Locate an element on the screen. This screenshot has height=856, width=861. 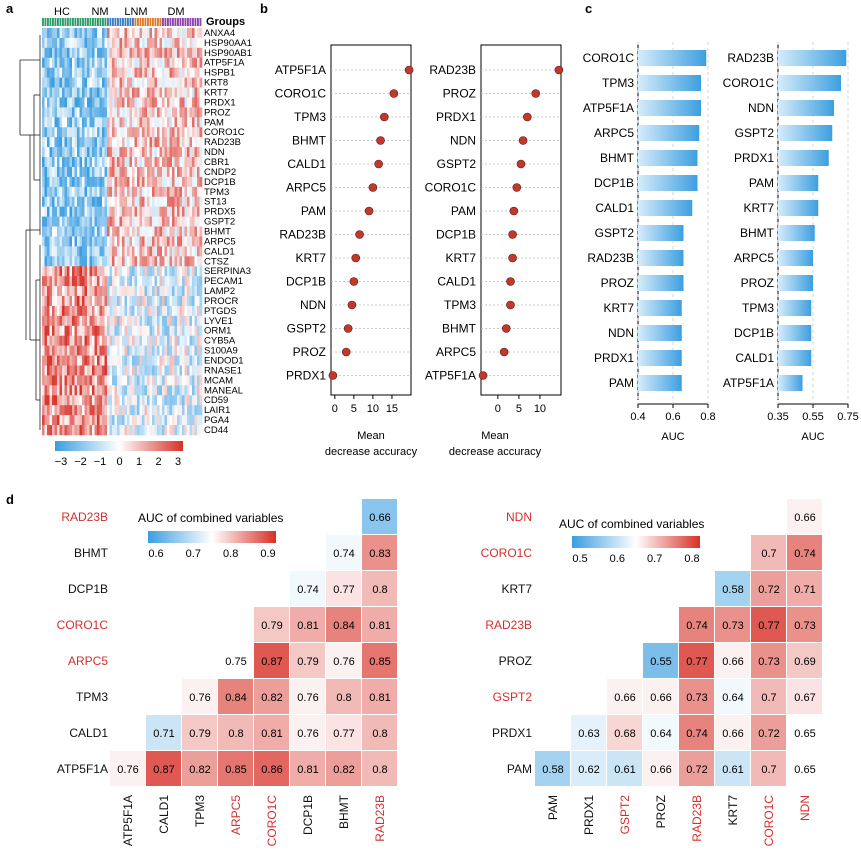
auc-value-label: 0.77 is located at coordinates (768, 626).